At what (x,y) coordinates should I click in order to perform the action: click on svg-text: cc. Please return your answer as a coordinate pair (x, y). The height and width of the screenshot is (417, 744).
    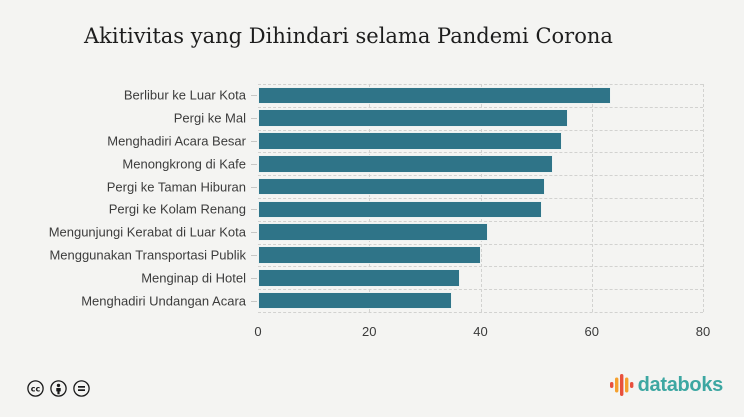
    Looking at the image, I should click on (36, 388).